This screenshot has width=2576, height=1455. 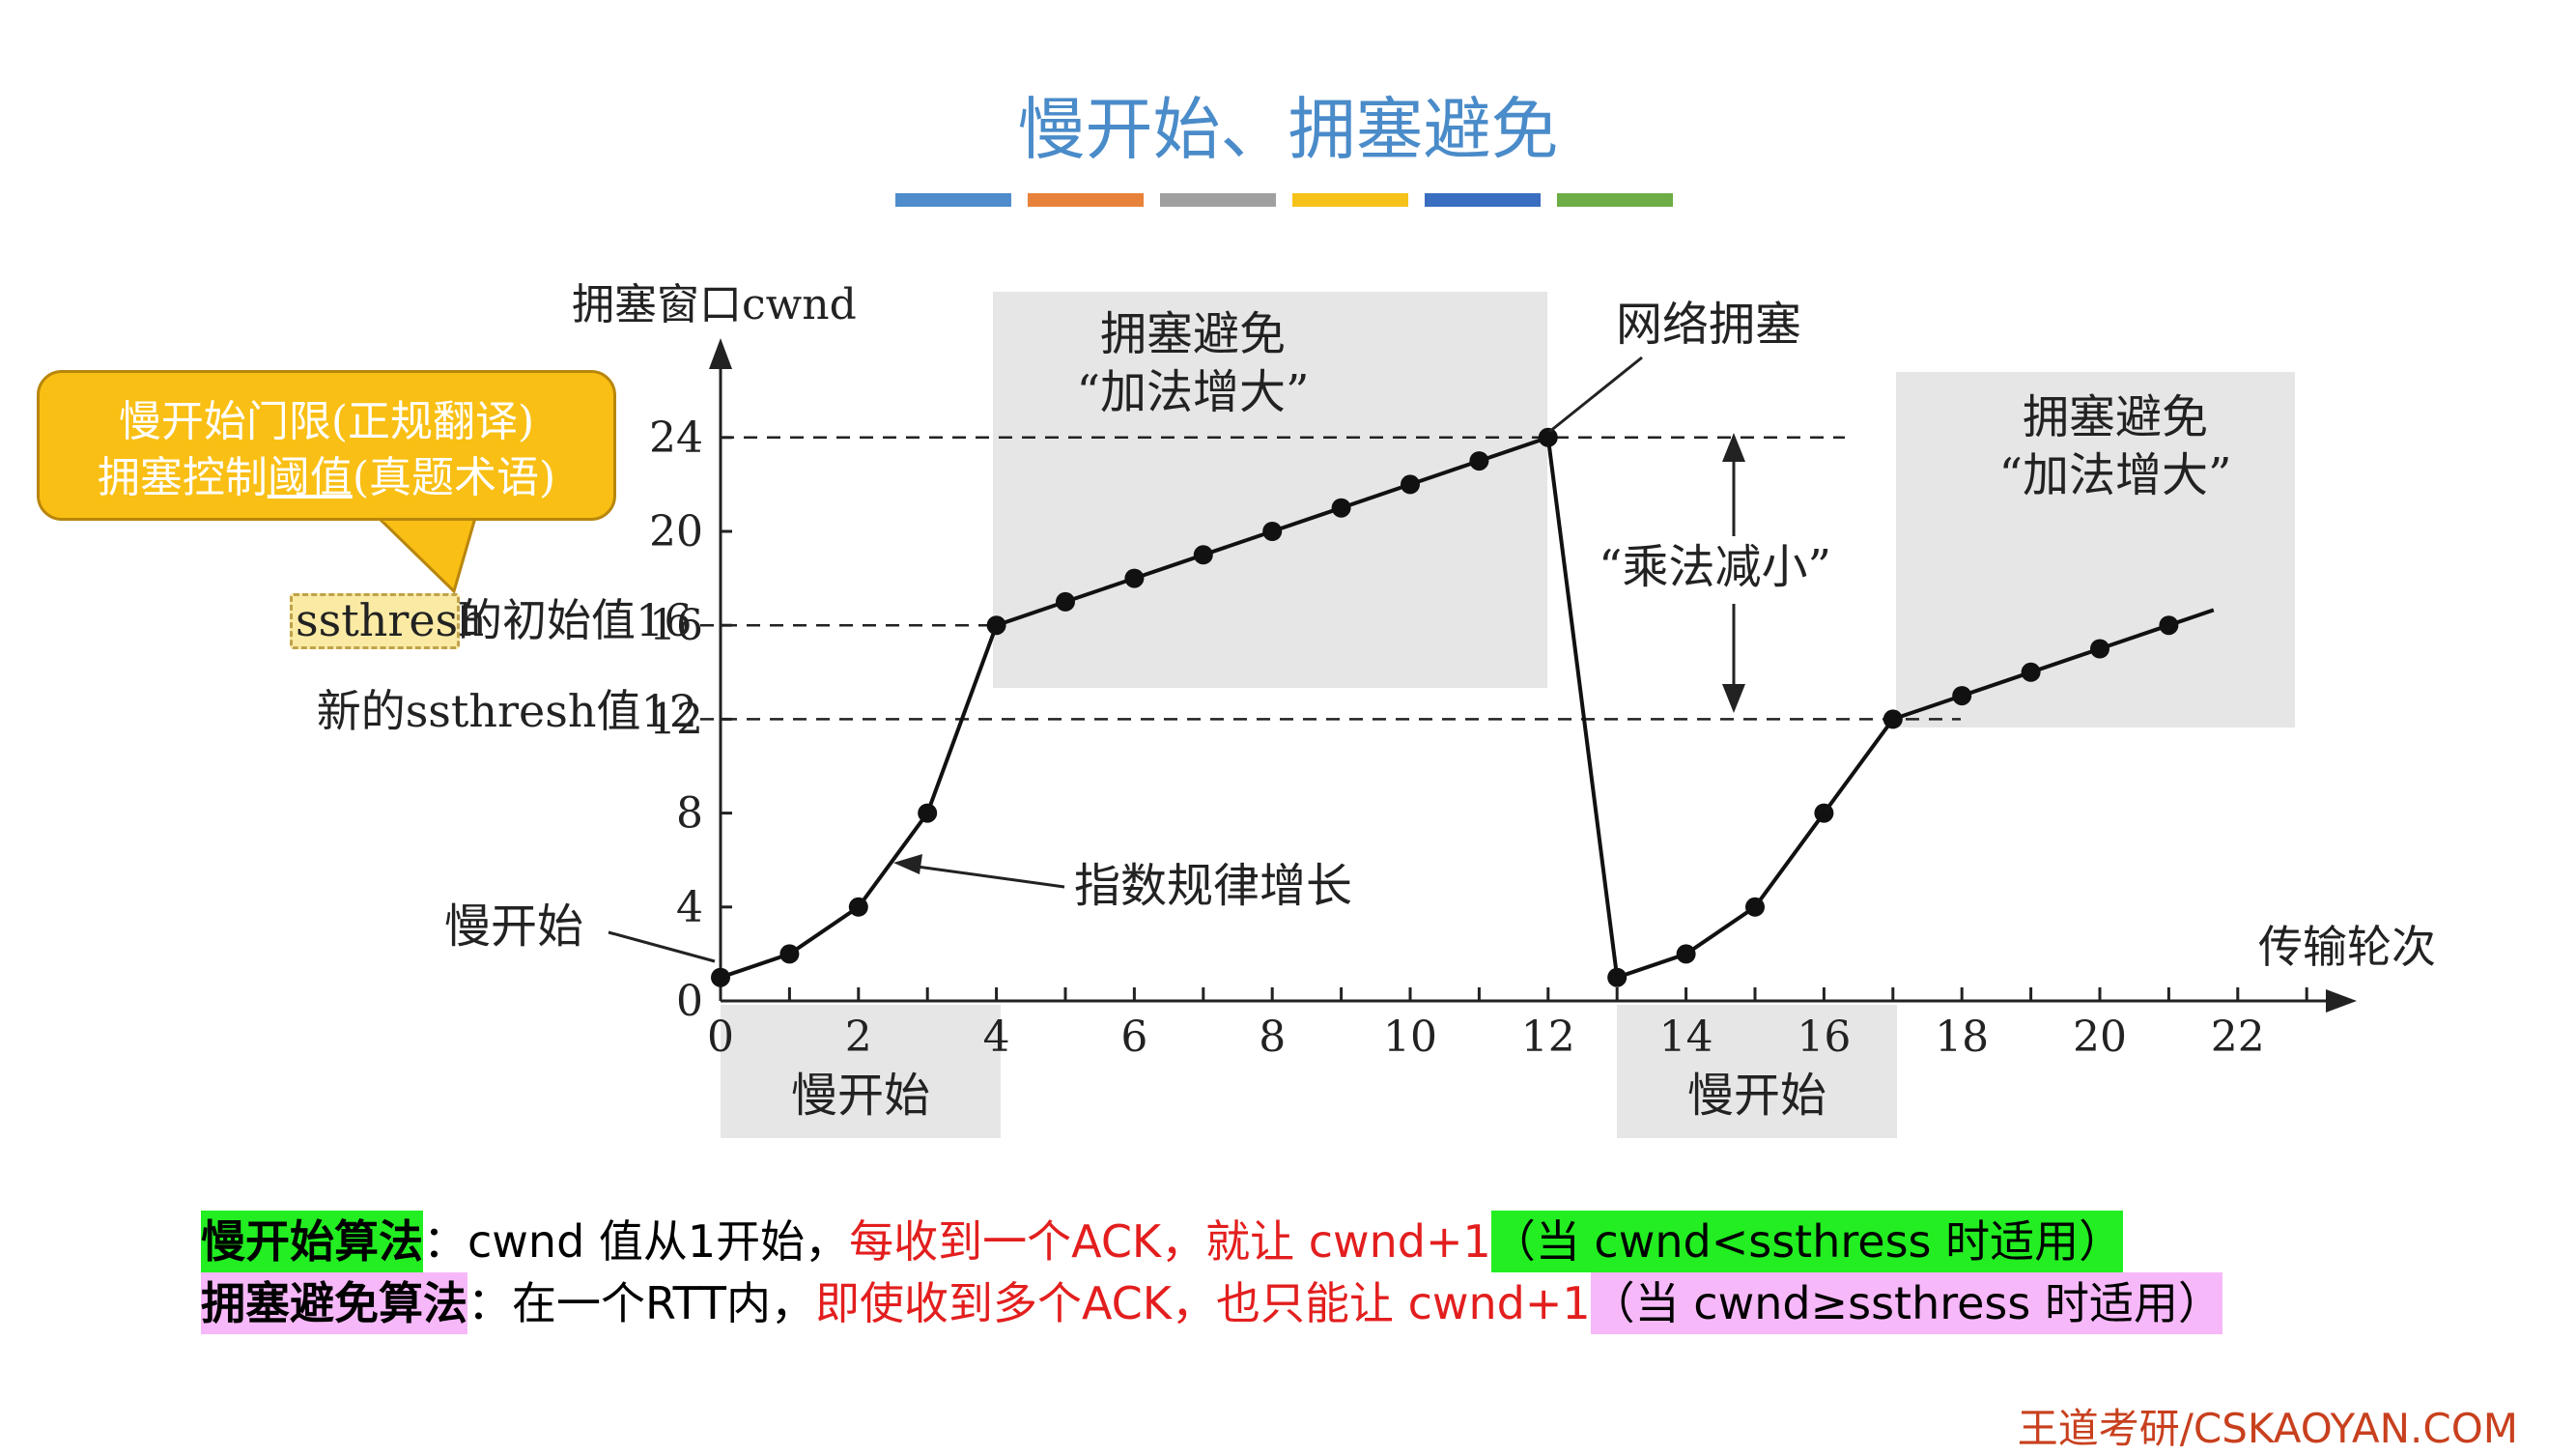 What do you see at coordinates (676, 626) in the screenshot?
I see `y-tick-label-16: 16` at bounding box center [676, 626].